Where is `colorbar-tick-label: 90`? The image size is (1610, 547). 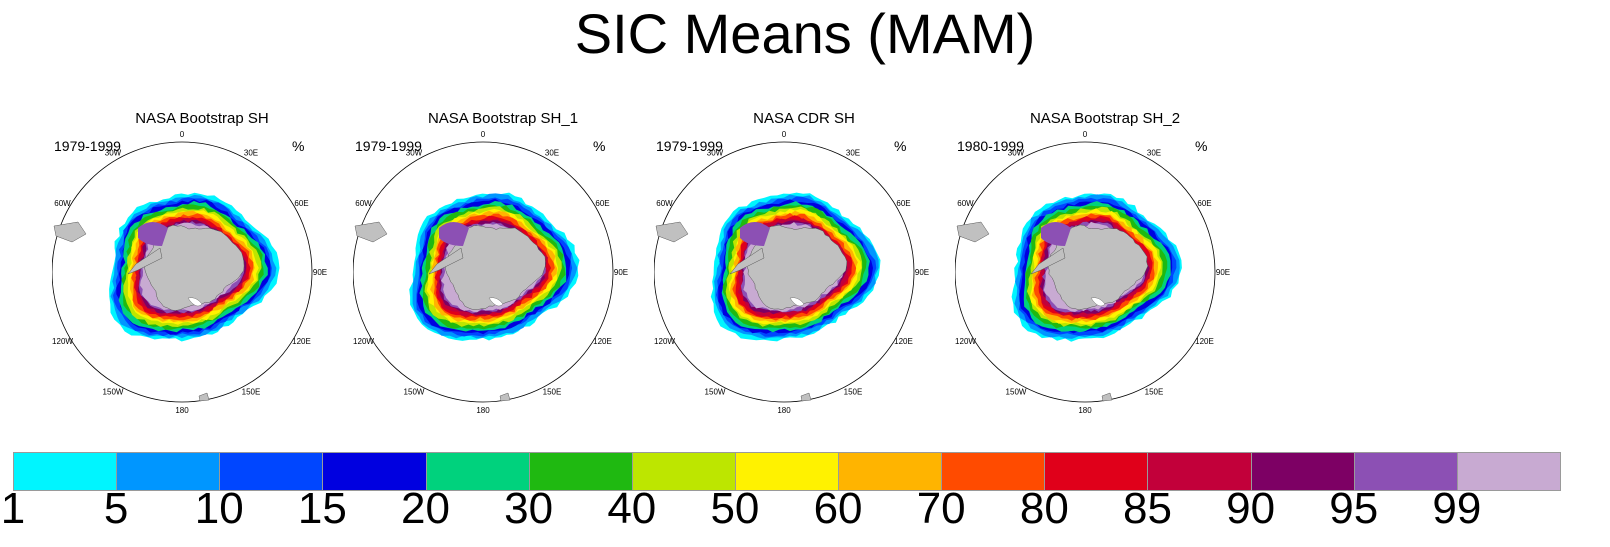
colorbar-tick-label: 90 is located at coordinates (1251, 508).